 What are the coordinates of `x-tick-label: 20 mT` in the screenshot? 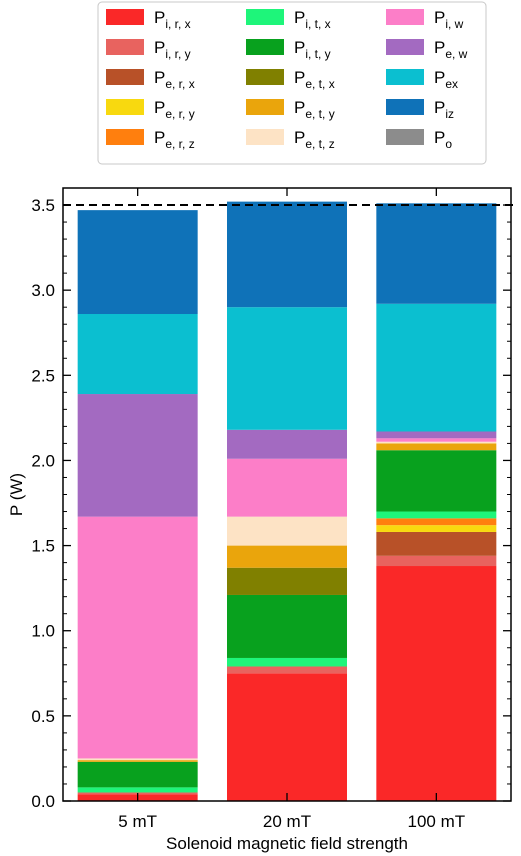 It's located at (287, 821).